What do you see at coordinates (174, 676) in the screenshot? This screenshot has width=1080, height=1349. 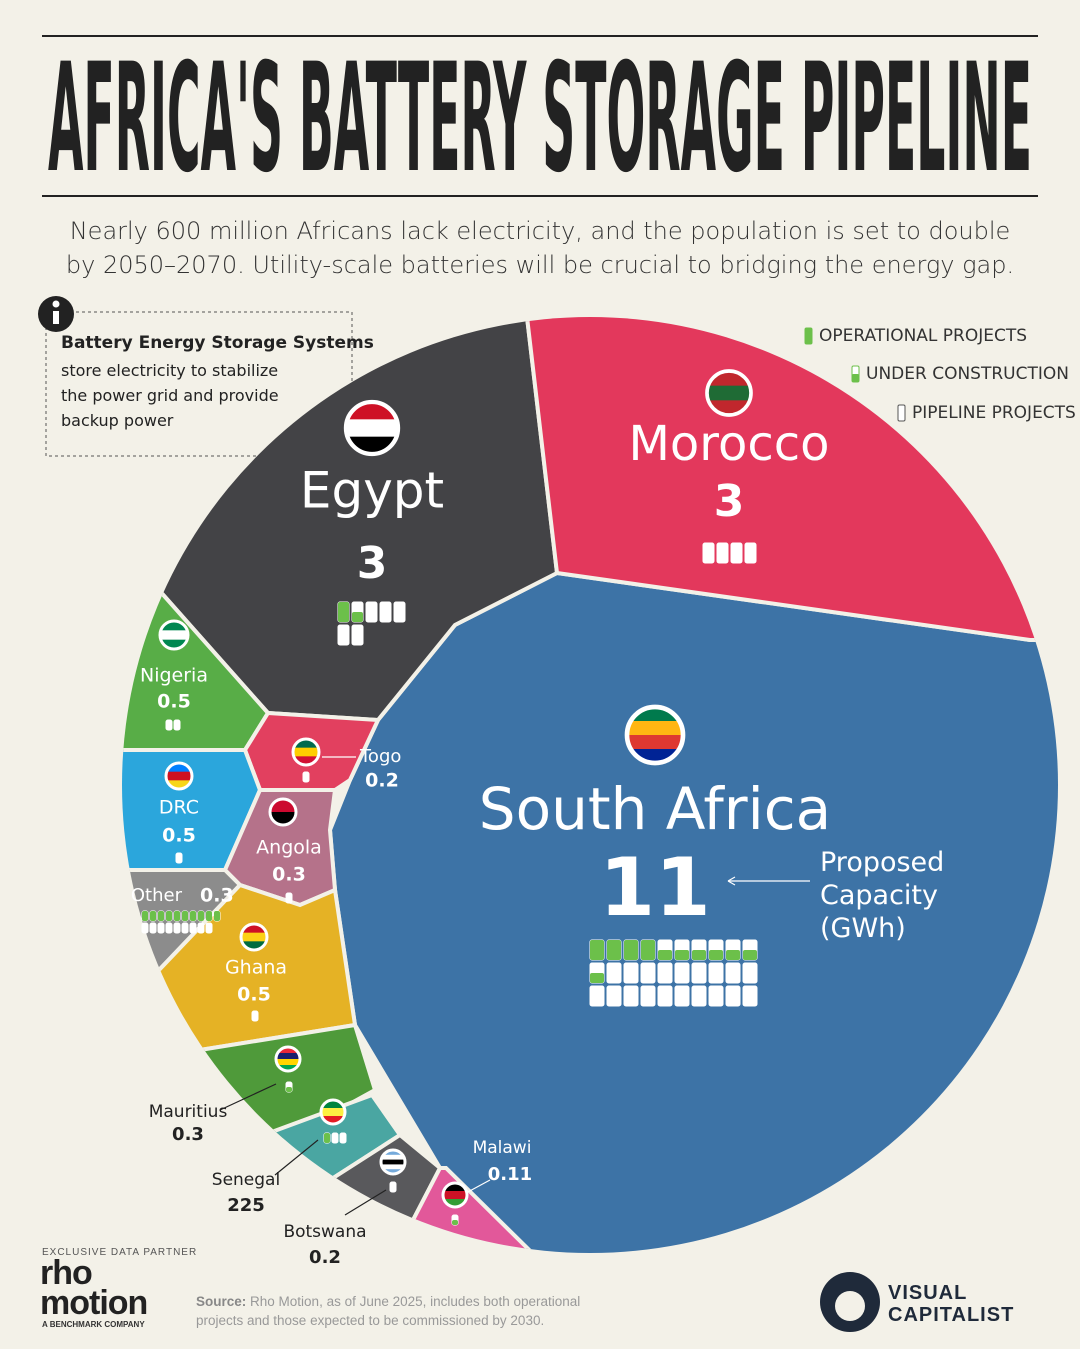 I see `category-label: Nigeria` at bounding box center [174, 676].